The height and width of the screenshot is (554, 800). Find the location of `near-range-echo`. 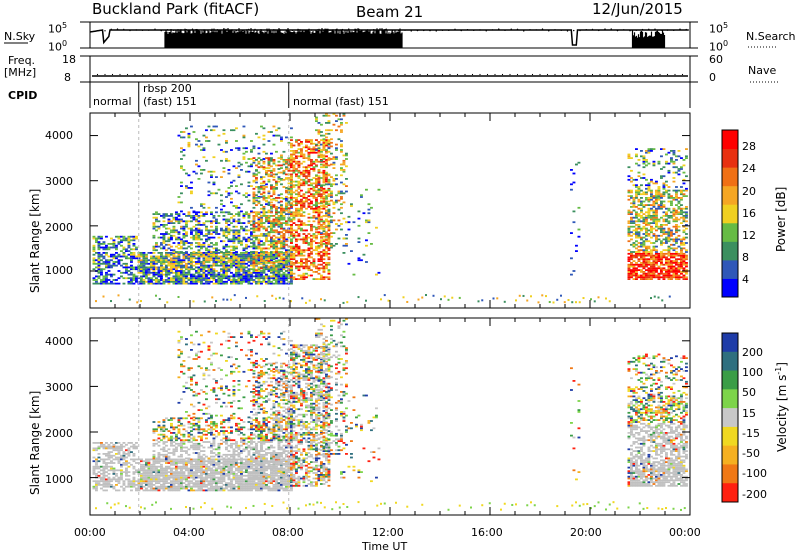

near-range-echo is located at coordinates (433, 295).